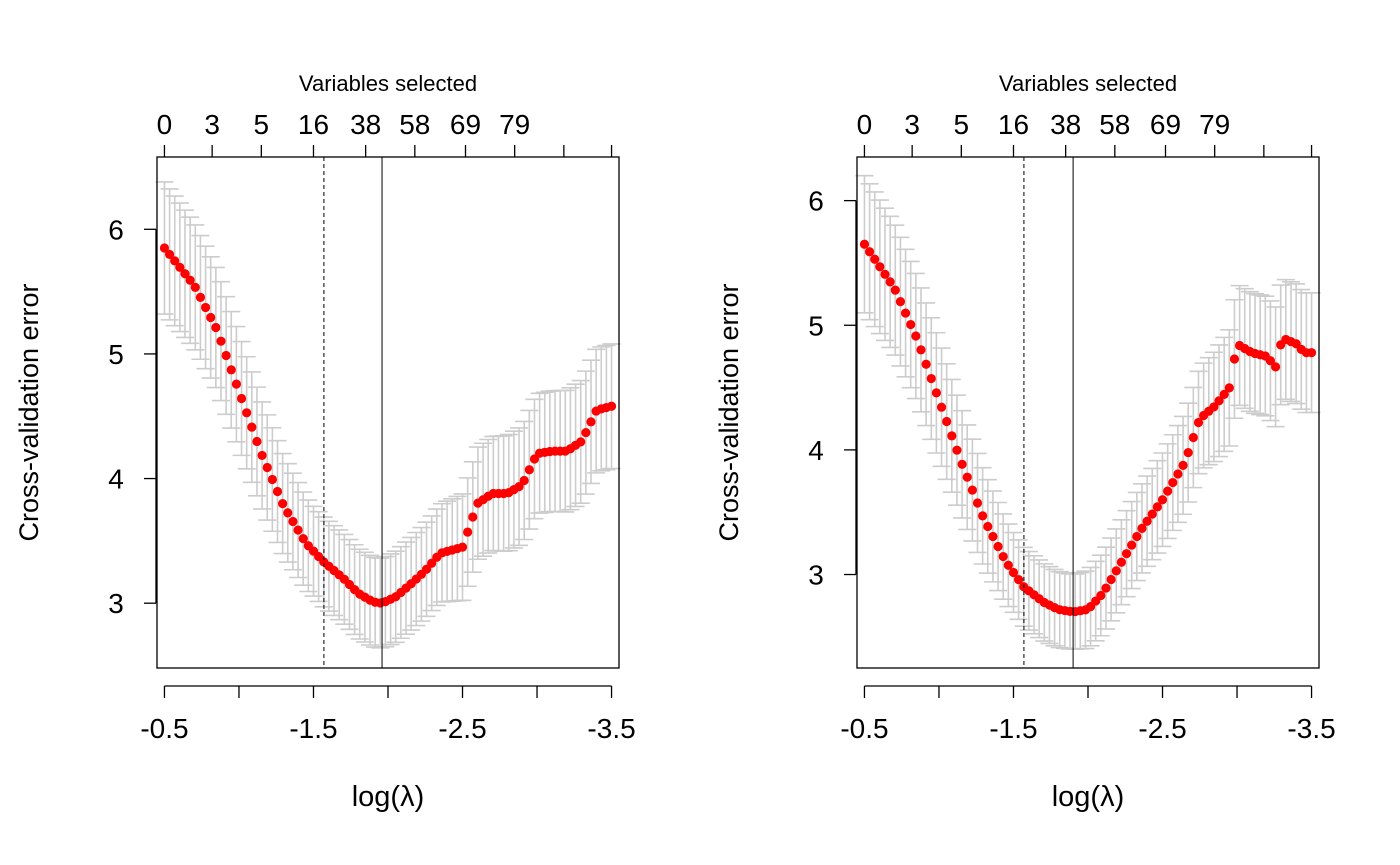 The image size is (1400, 865). What do you see at coordinates (1165, 124) in the screenshot?
I see `top-tick-label: 69` at bounding box center [1165, 124].